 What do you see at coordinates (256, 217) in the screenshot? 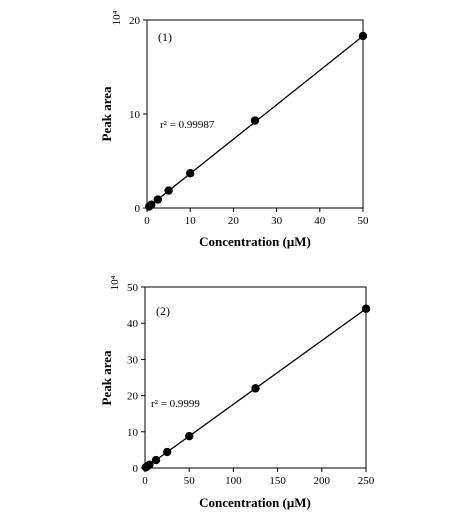
I see `x-ticks: 0 10 20 30 40 50` at bounding box center [256, 217].